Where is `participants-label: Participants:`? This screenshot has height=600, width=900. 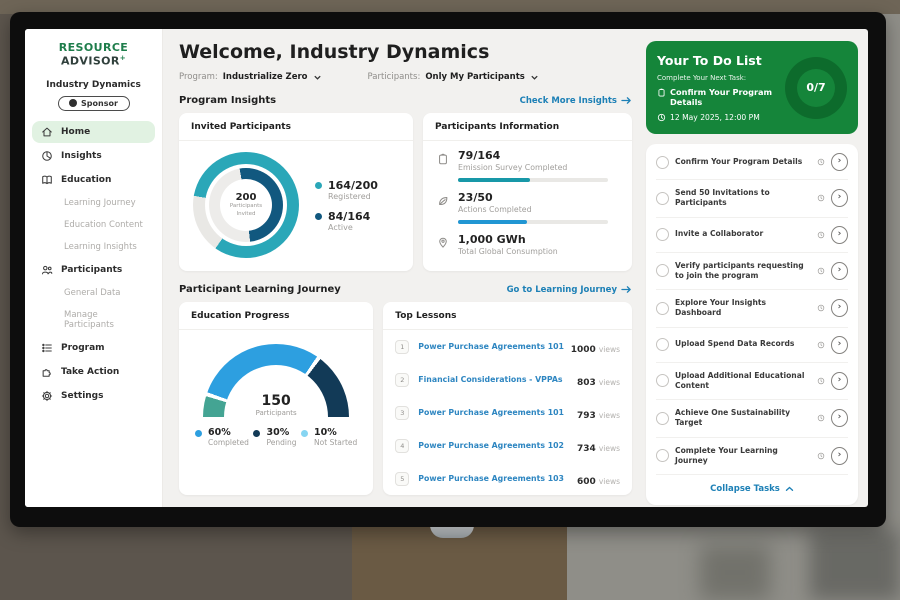
participants-label: Participants: is located at coordinates (394, 77).